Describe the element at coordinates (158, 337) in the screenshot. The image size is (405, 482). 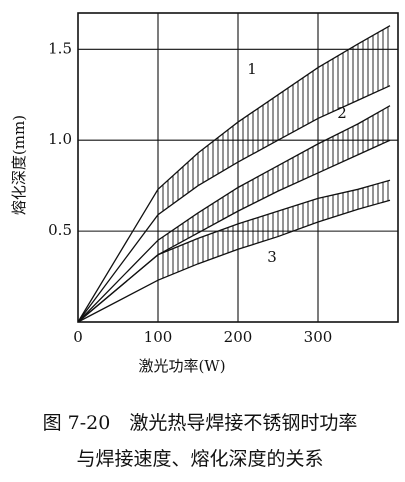
I see `x-tick-label: 100` at that location.